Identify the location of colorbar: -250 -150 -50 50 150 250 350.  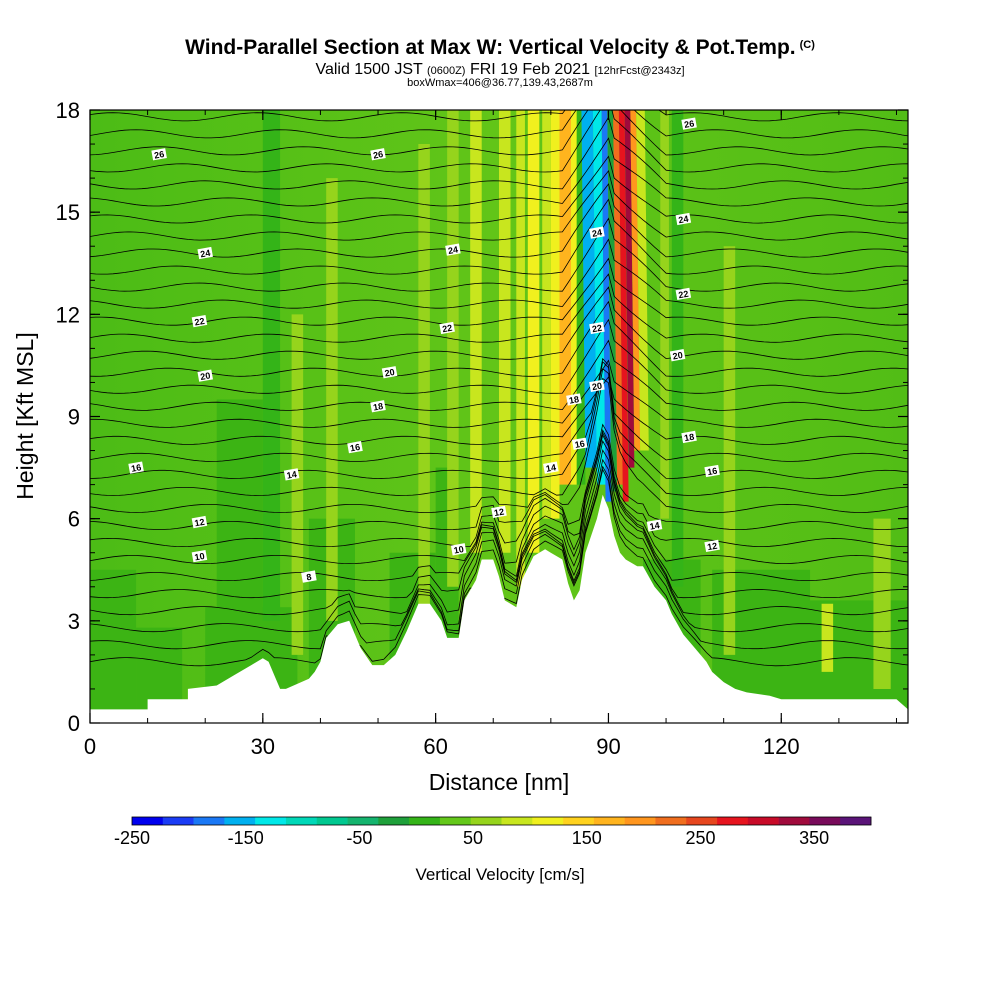
(493, 832).